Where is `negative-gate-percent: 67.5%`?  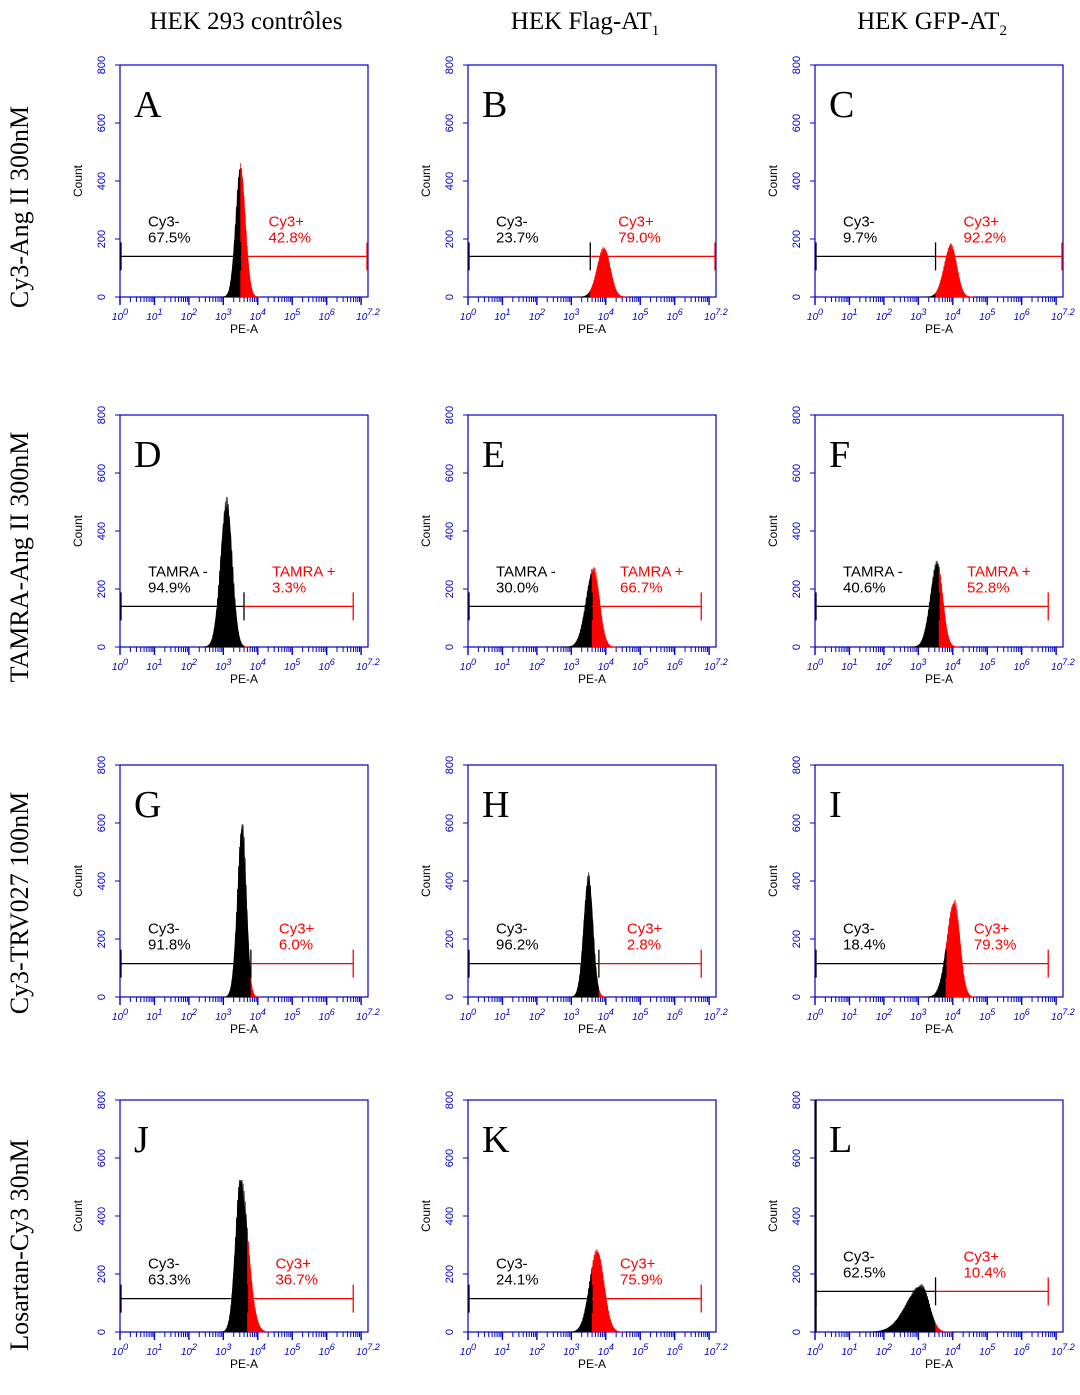 negative-gate-percent: 67.5% is located at coordinates (169, 237).